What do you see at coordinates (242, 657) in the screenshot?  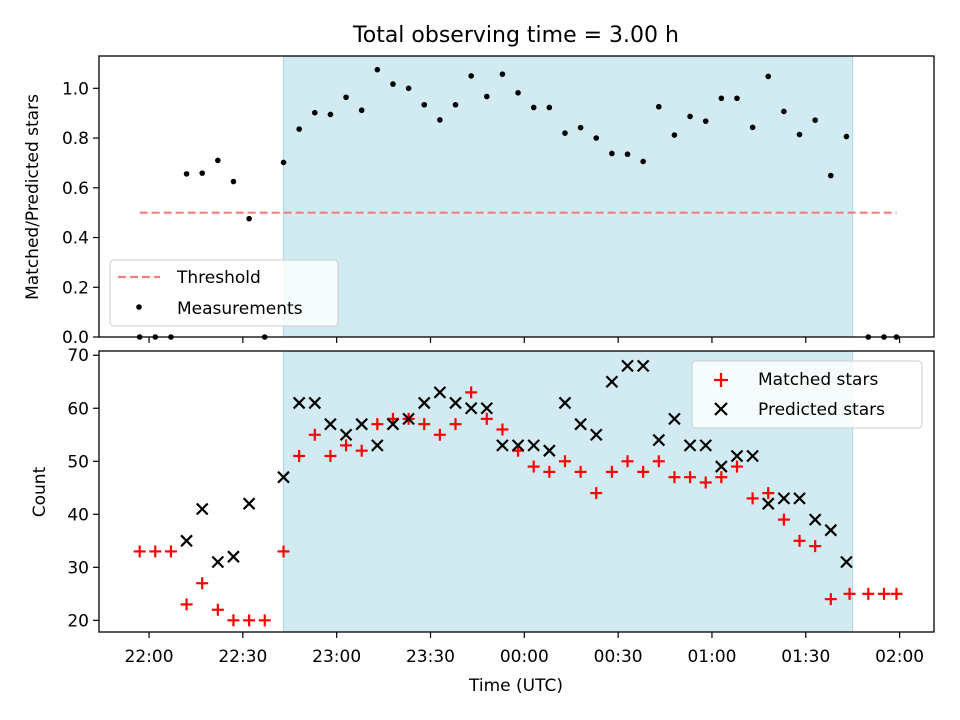 I see `x-tick-label: 22:30` at bounding box center [242, 657].